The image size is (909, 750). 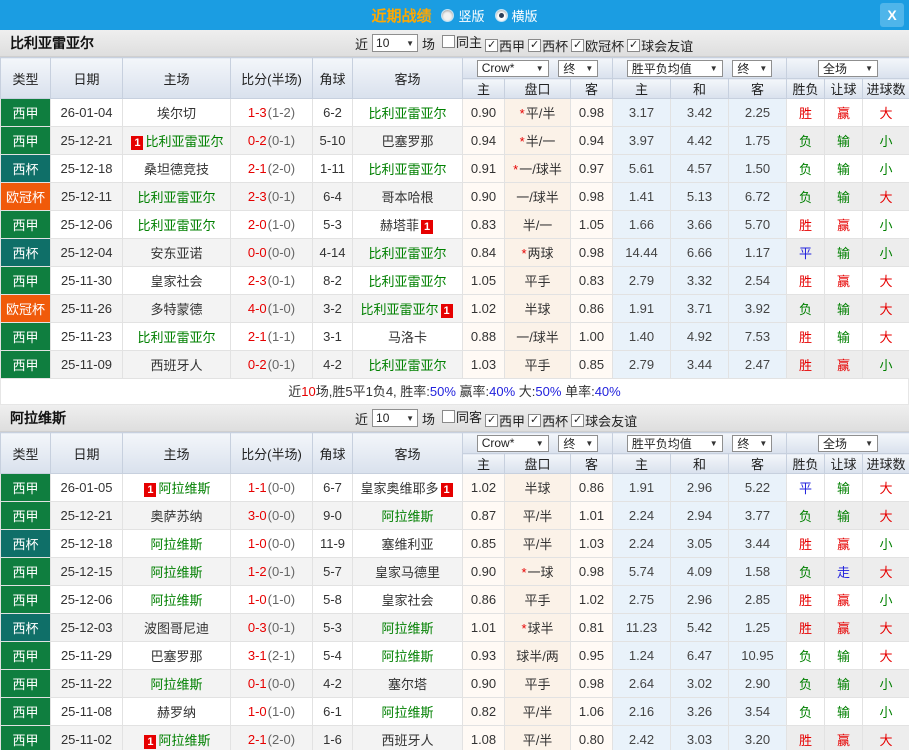 I want to click on avg-draw: 6.47, so click(x=699, y=655).